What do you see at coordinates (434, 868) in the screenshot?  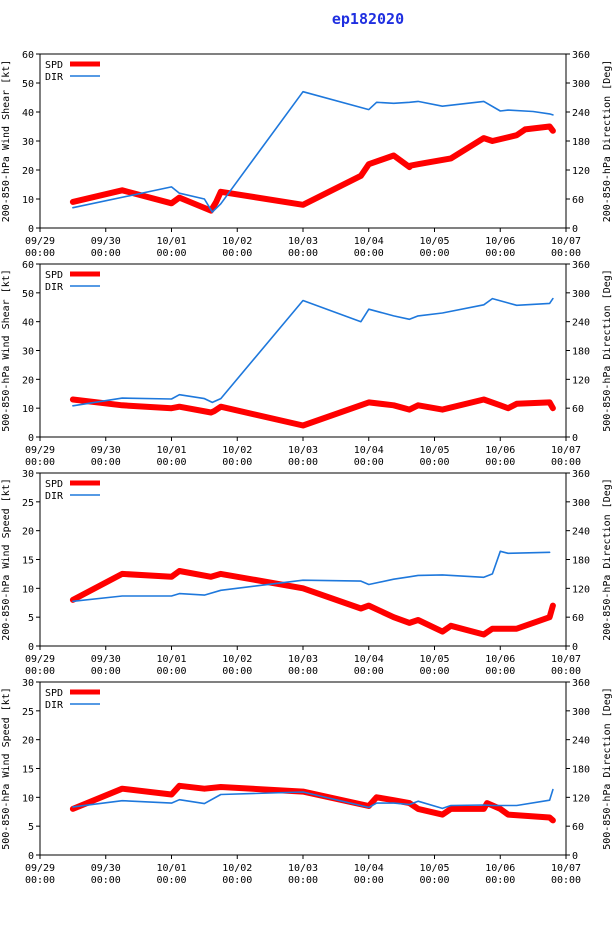 I see `x-tick-date: 10/05` at bounding box center [434, 868].